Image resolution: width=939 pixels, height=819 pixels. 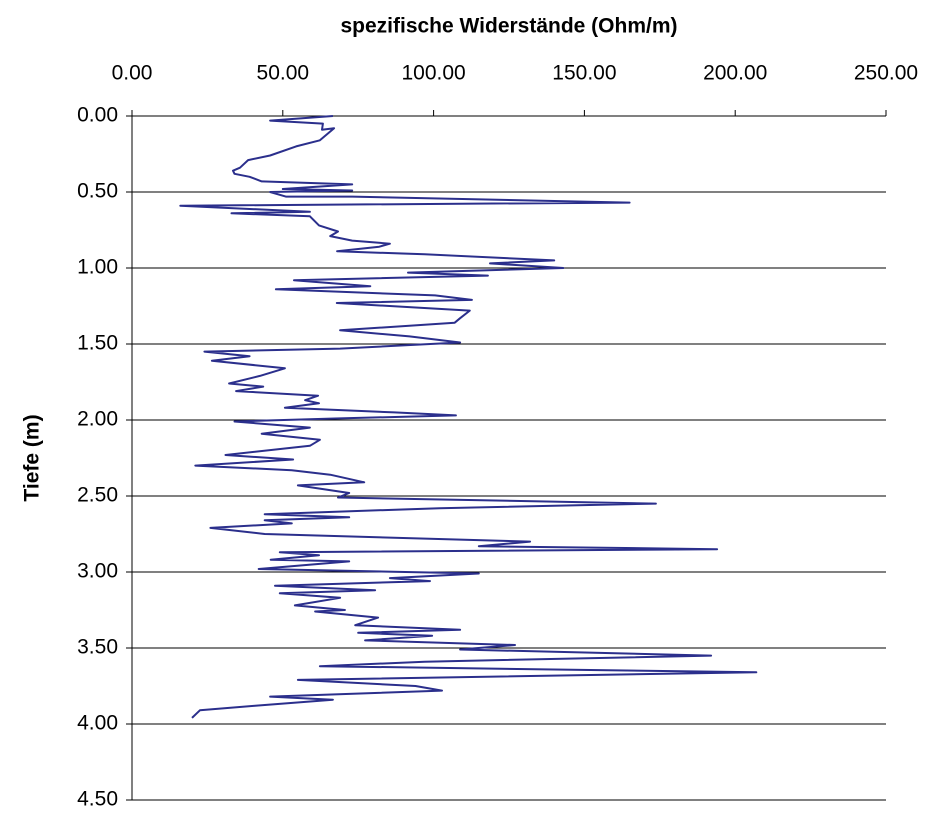 What do you see at coordinates (433, 73) in the screenshot?
I see `x-tick-label: 100.00` at bounding box center [433, 73].